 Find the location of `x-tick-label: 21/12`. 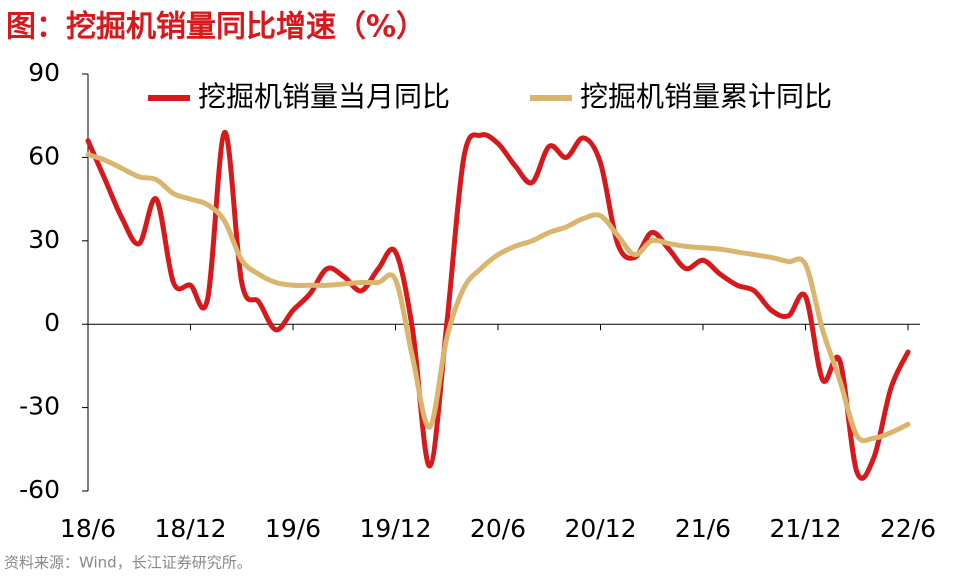

x-tick-label: 21/12 is located at coordinates (805, 528).